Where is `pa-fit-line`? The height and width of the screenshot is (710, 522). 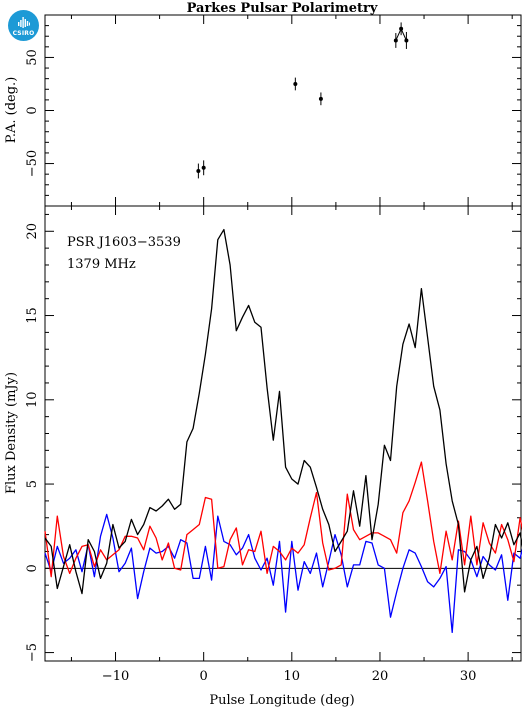 pa-fit-line is located at coordinates (401, 34).